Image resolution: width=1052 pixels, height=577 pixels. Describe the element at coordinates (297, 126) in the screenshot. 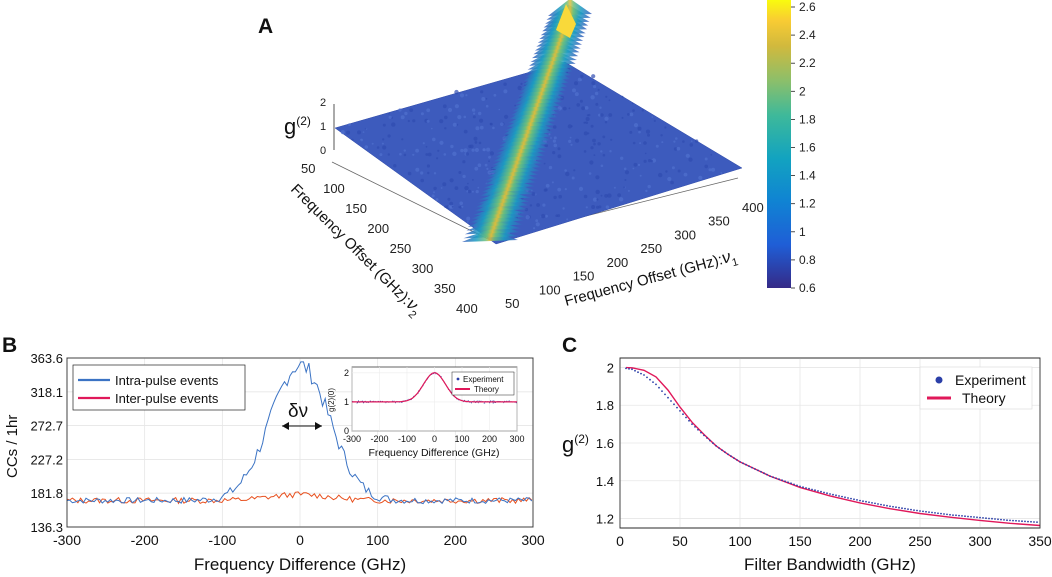

I see `panel-a-z-label: g(2)` at that location.